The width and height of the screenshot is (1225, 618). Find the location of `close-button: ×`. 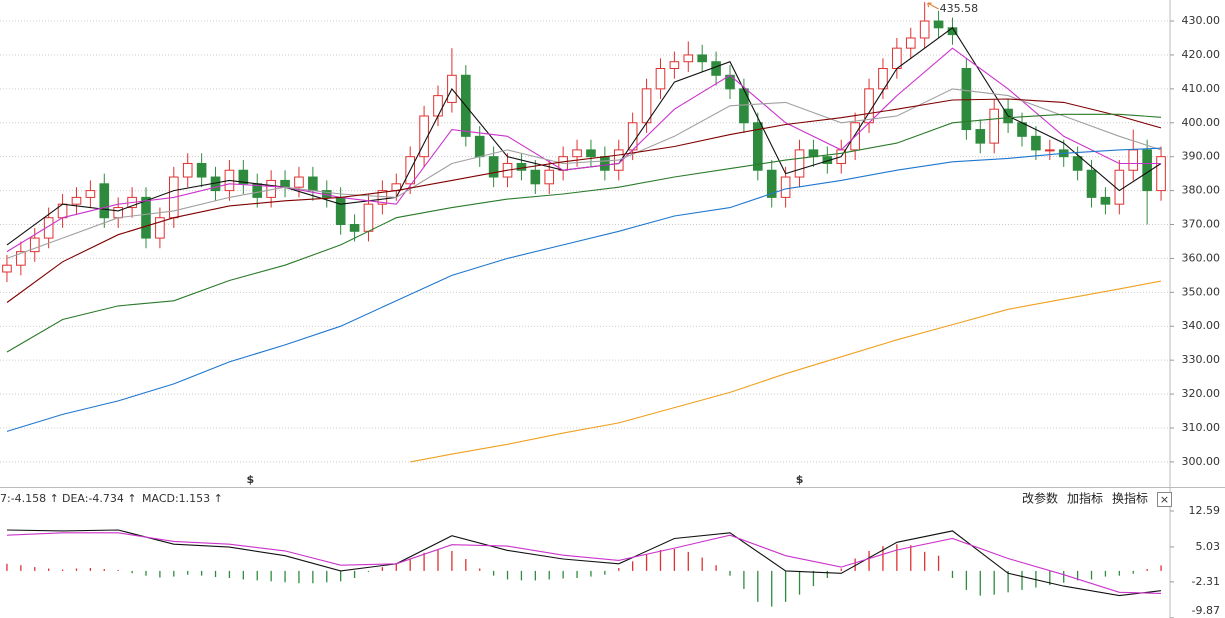

close-button: × is located at coordinates (1164, 499).